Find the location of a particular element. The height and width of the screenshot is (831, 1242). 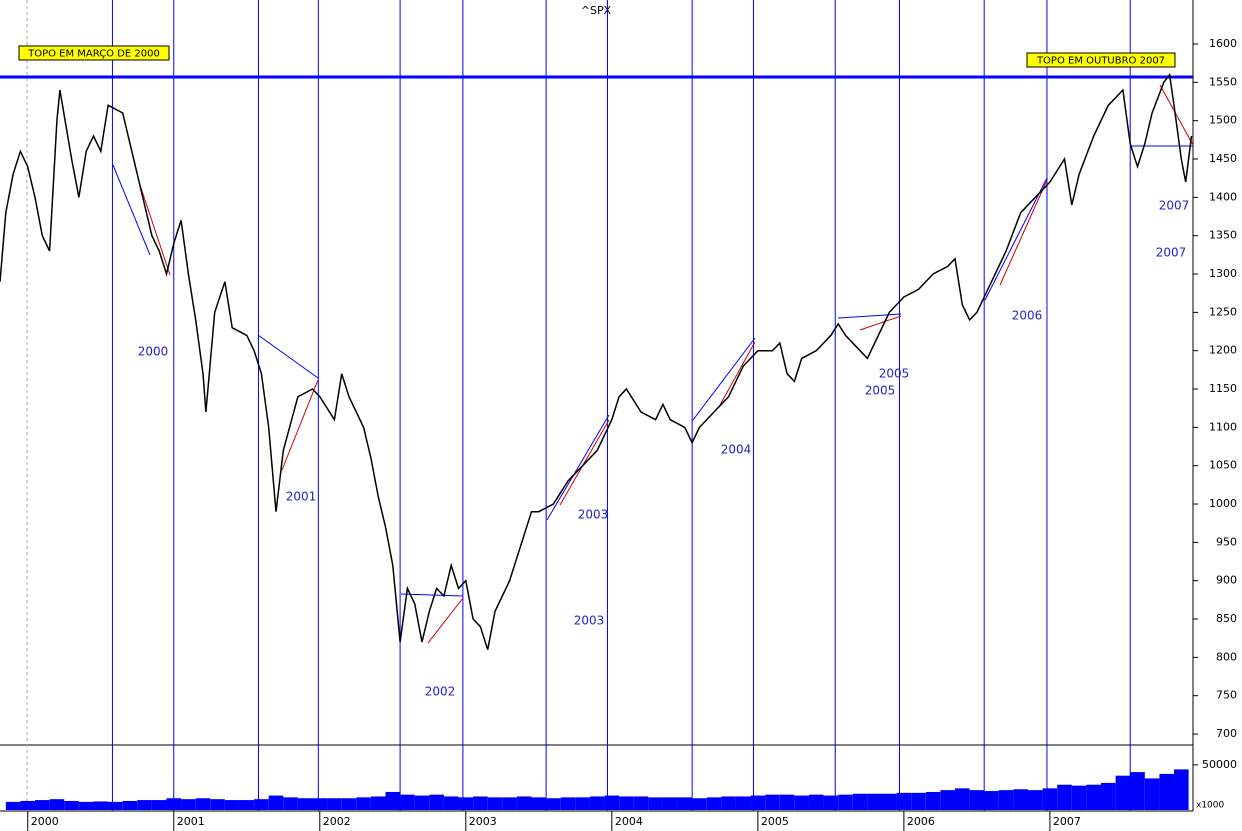

callout: TOPO EM OUTUBRO 2007 is located at coordinates (1100, 61).